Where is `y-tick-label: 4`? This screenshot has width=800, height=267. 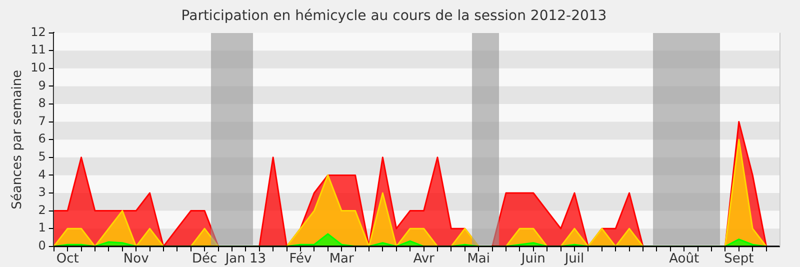 y-tick-label: 4 is located at coordinates (42, 174).